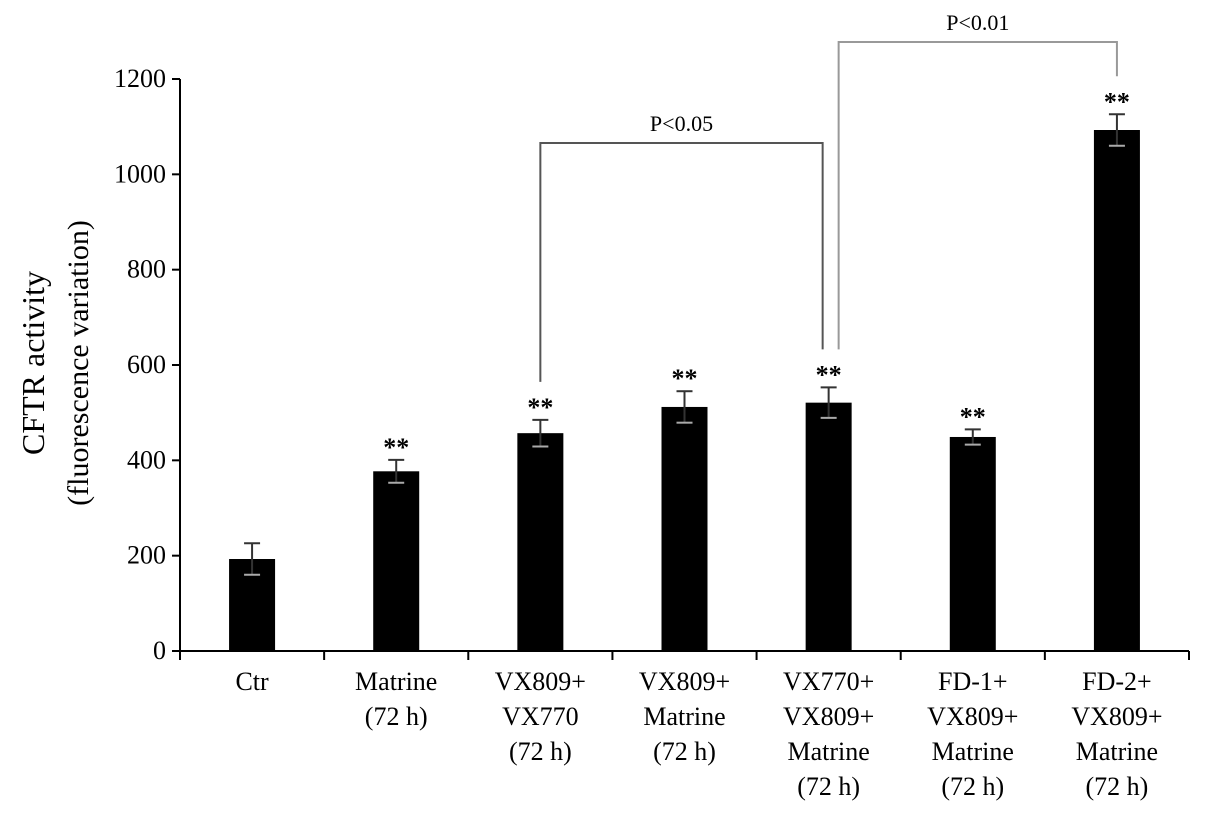  I want to click on y-tick-label: 400, so click(146, 459).